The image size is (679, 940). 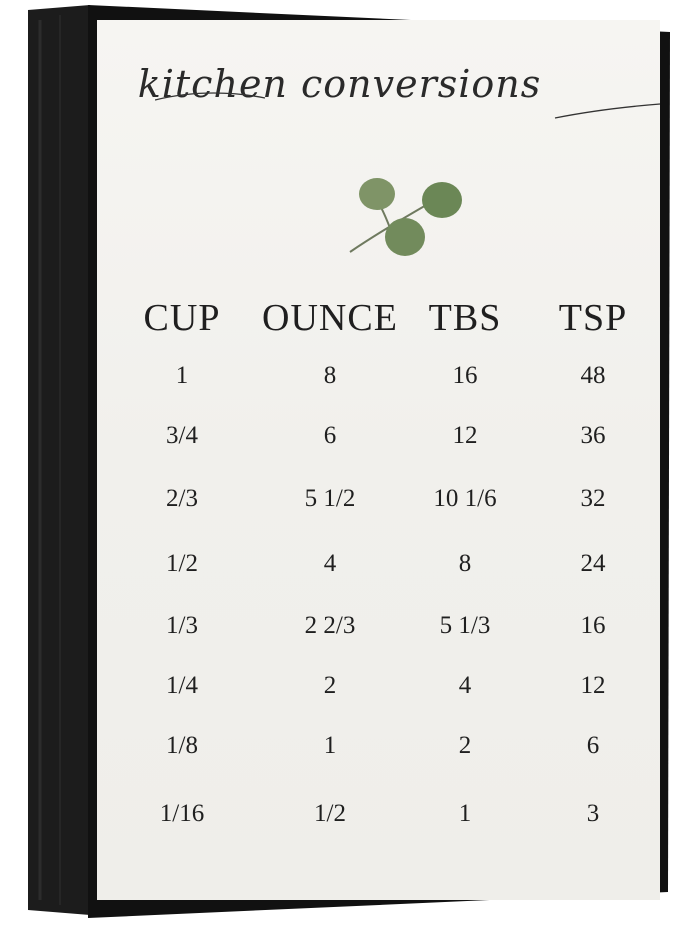 What do you see at coordinates (330, 813) in the screenshot?
I see `cell-ounce: 1/2` at bounding box center [330, 813].